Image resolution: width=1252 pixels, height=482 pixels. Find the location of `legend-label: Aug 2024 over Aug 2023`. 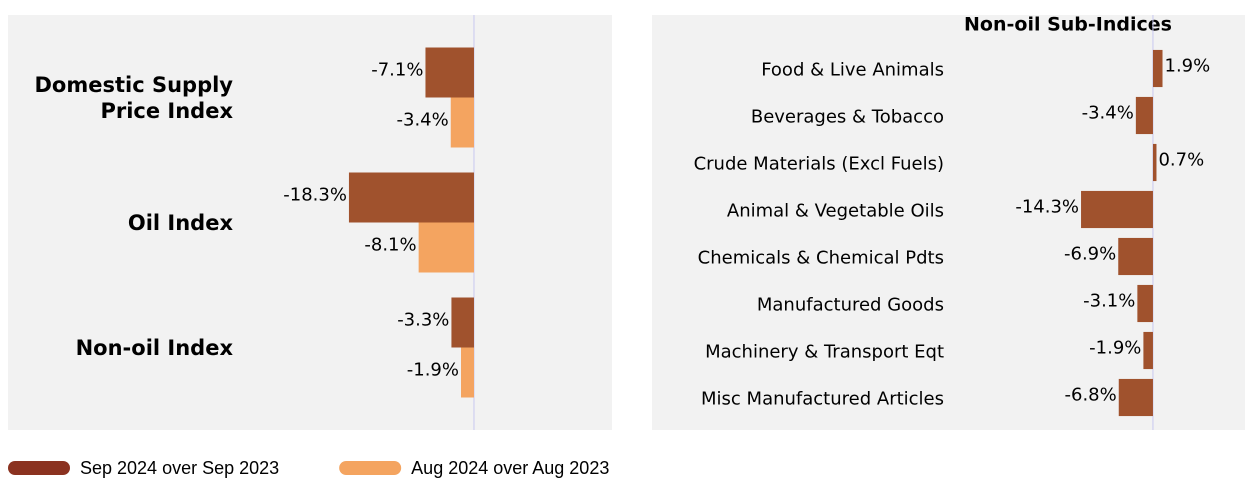

legend-label: Aug 2024 over Aug 2023 is located at coordinates (510, 468).